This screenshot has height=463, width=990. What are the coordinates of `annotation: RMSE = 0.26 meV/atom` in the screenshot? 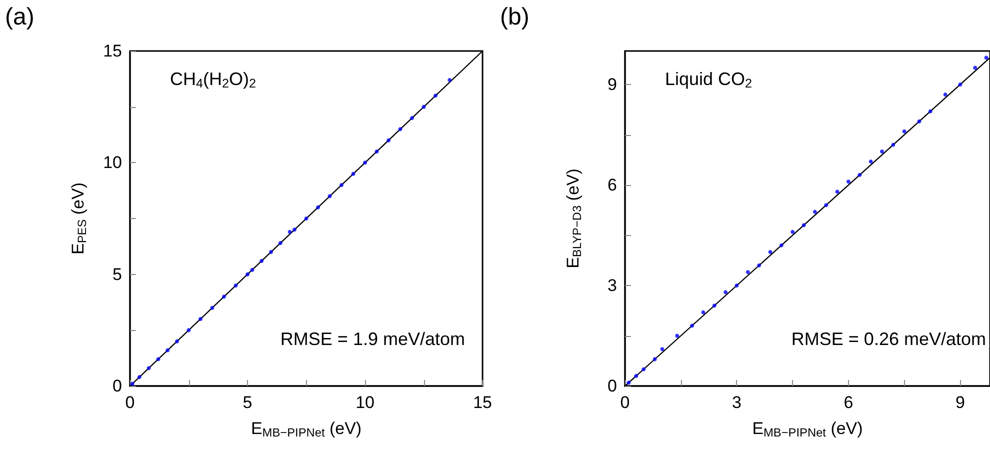 It's located at (888, 339).